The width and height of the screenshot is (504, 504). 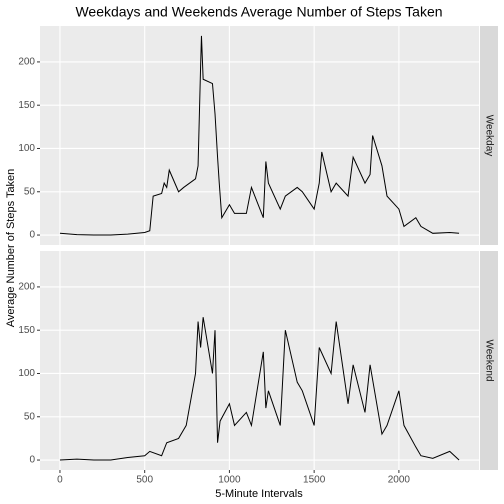 I want to click on x-tick-label: 2000, so click(x=399, y=480).